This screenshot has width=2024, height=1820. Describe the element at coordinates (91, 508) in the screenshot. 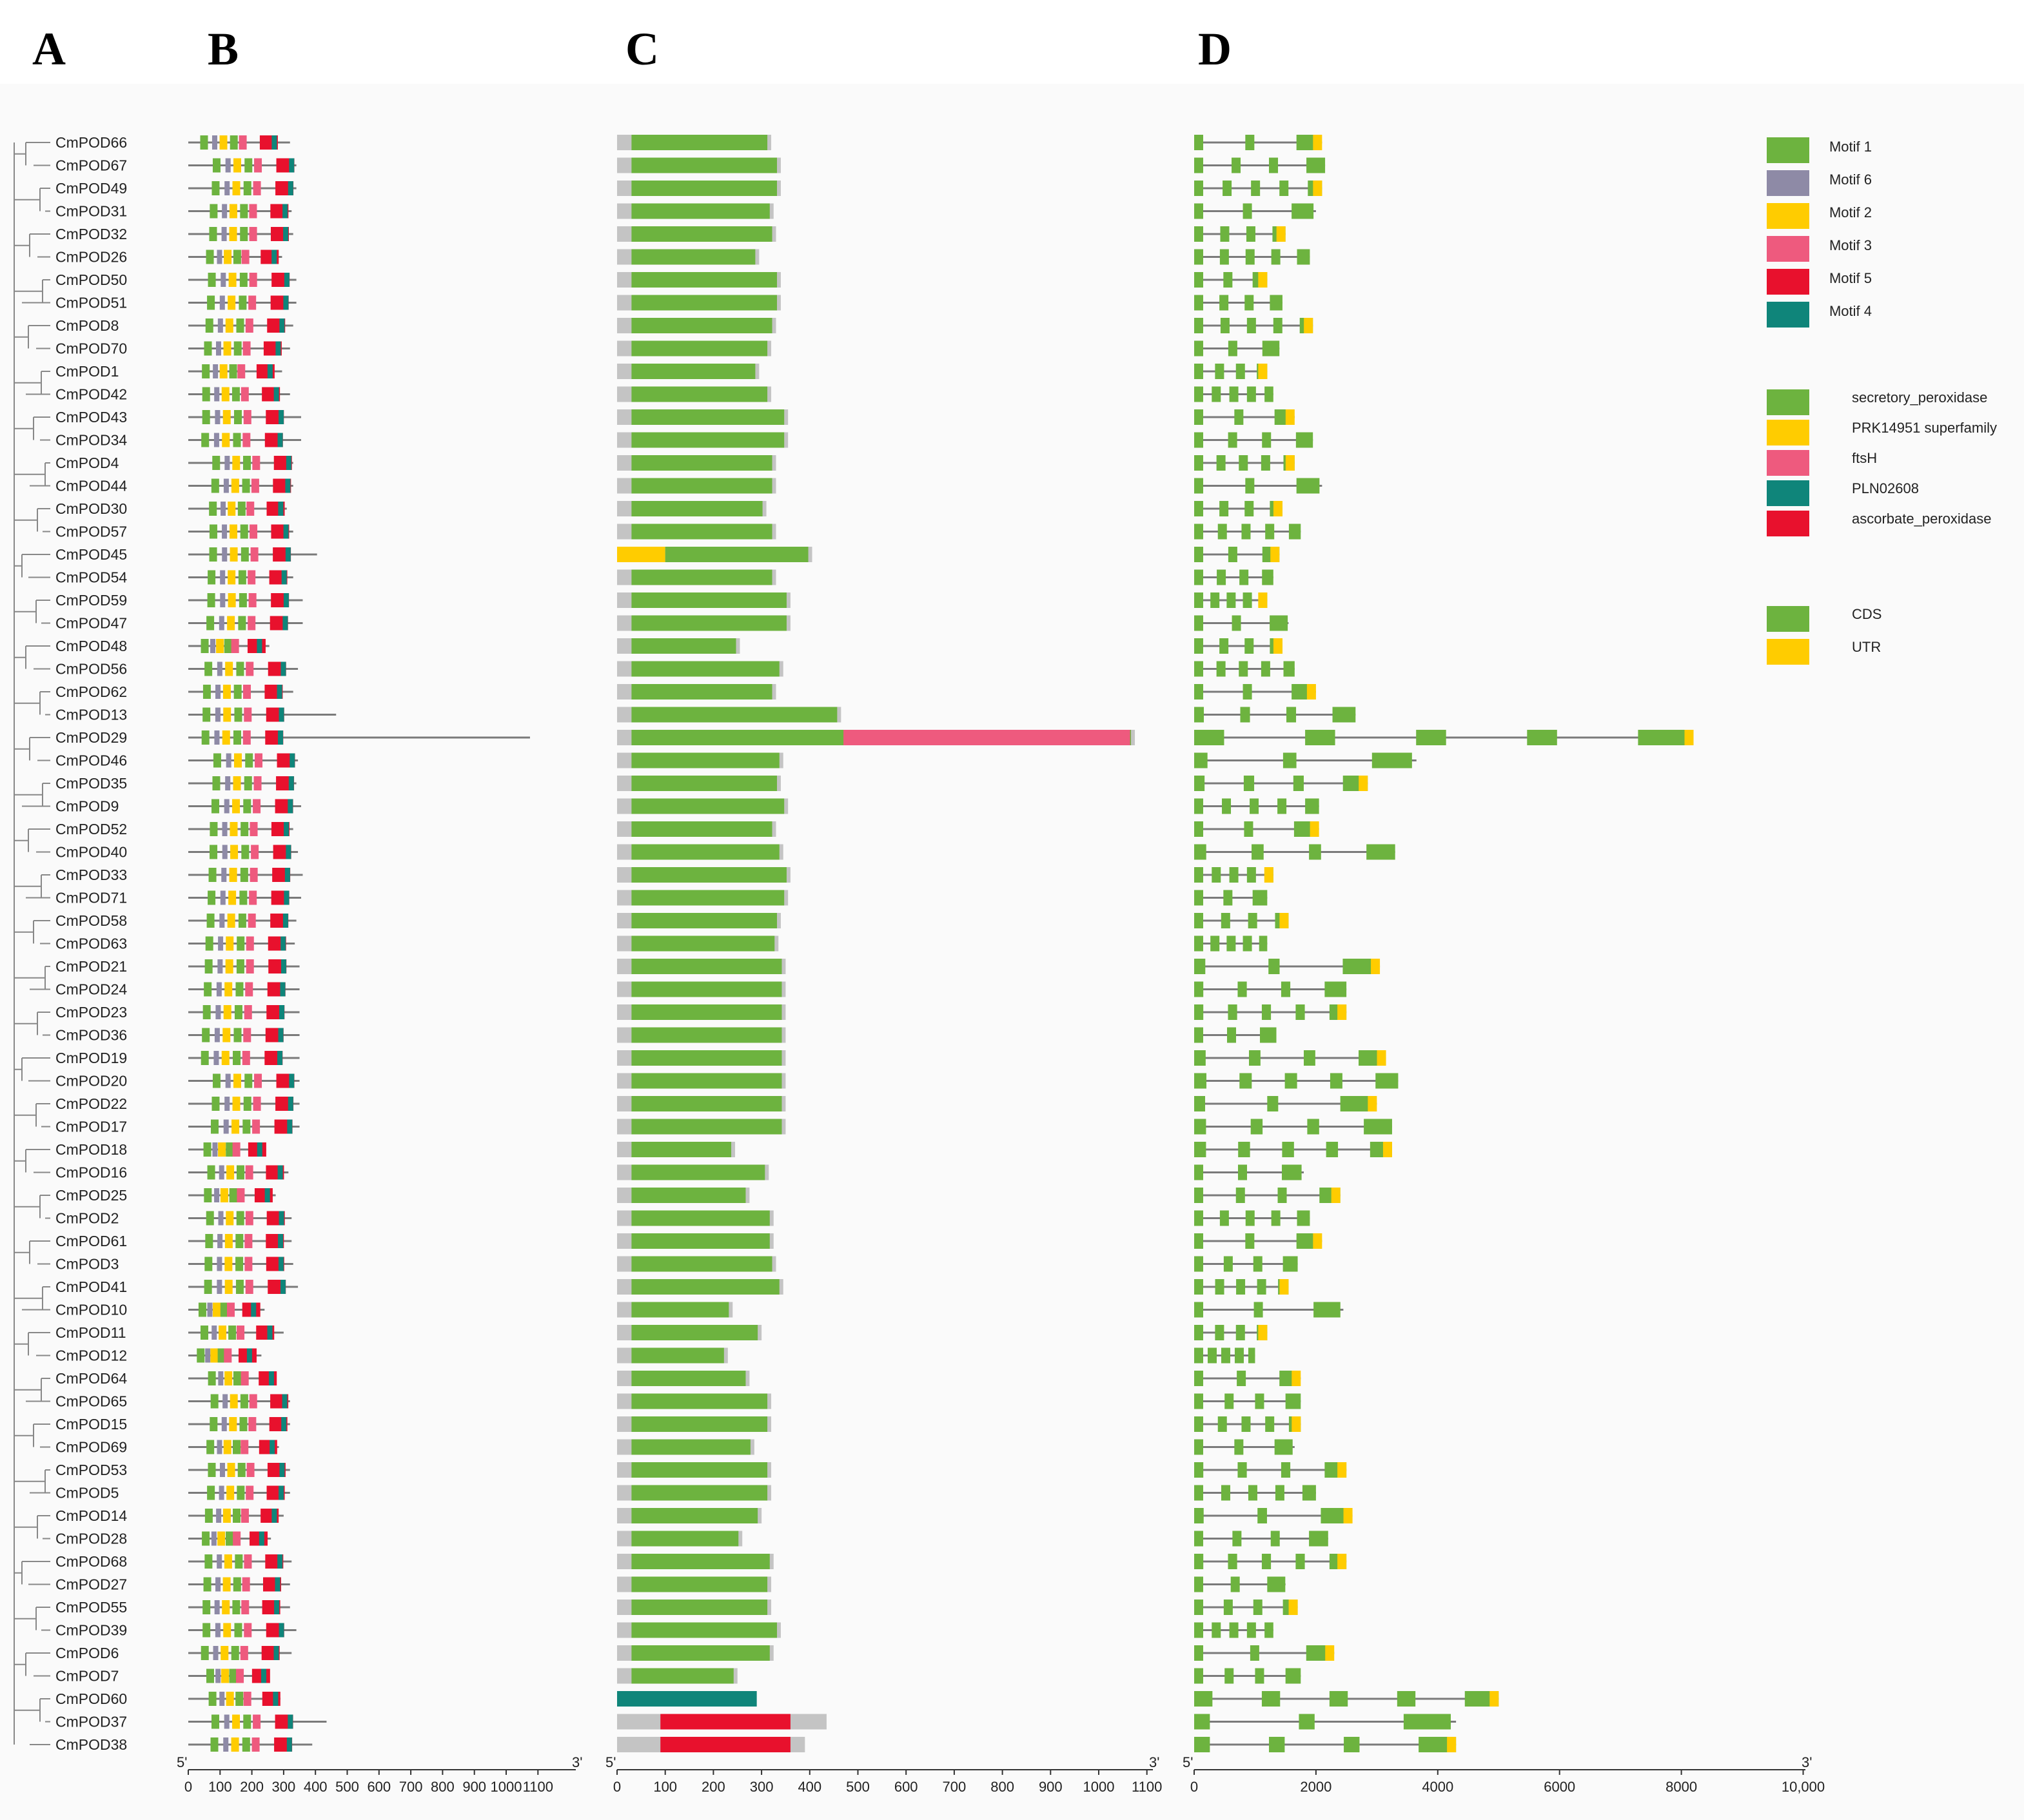

I see `gene-name: CmPOD30` at that location.